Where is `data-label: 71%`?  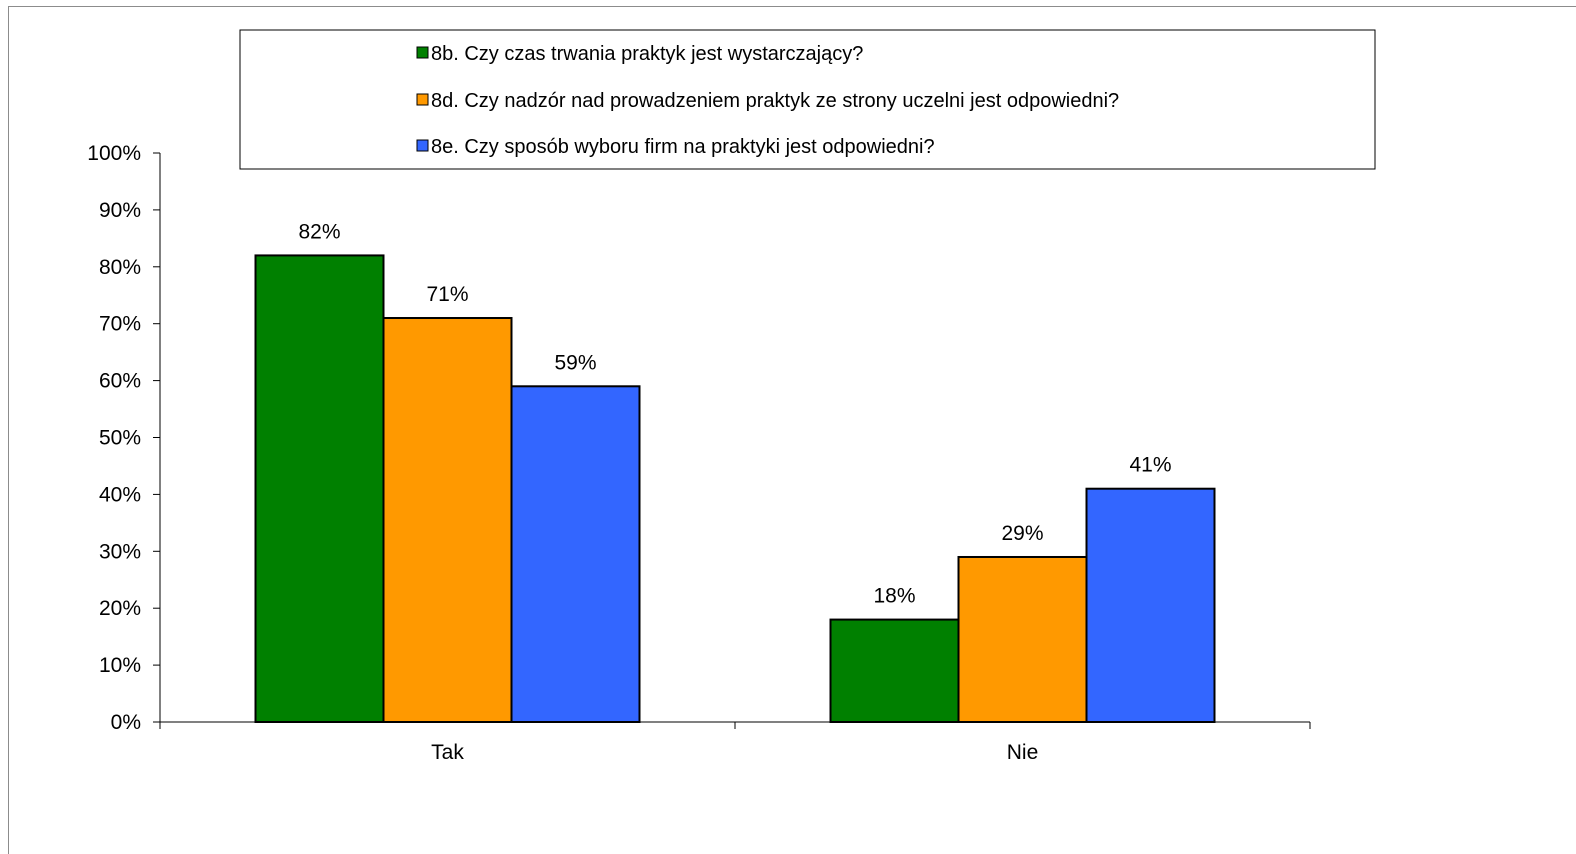 data-label: 71% is located at coordinates (447, 294).